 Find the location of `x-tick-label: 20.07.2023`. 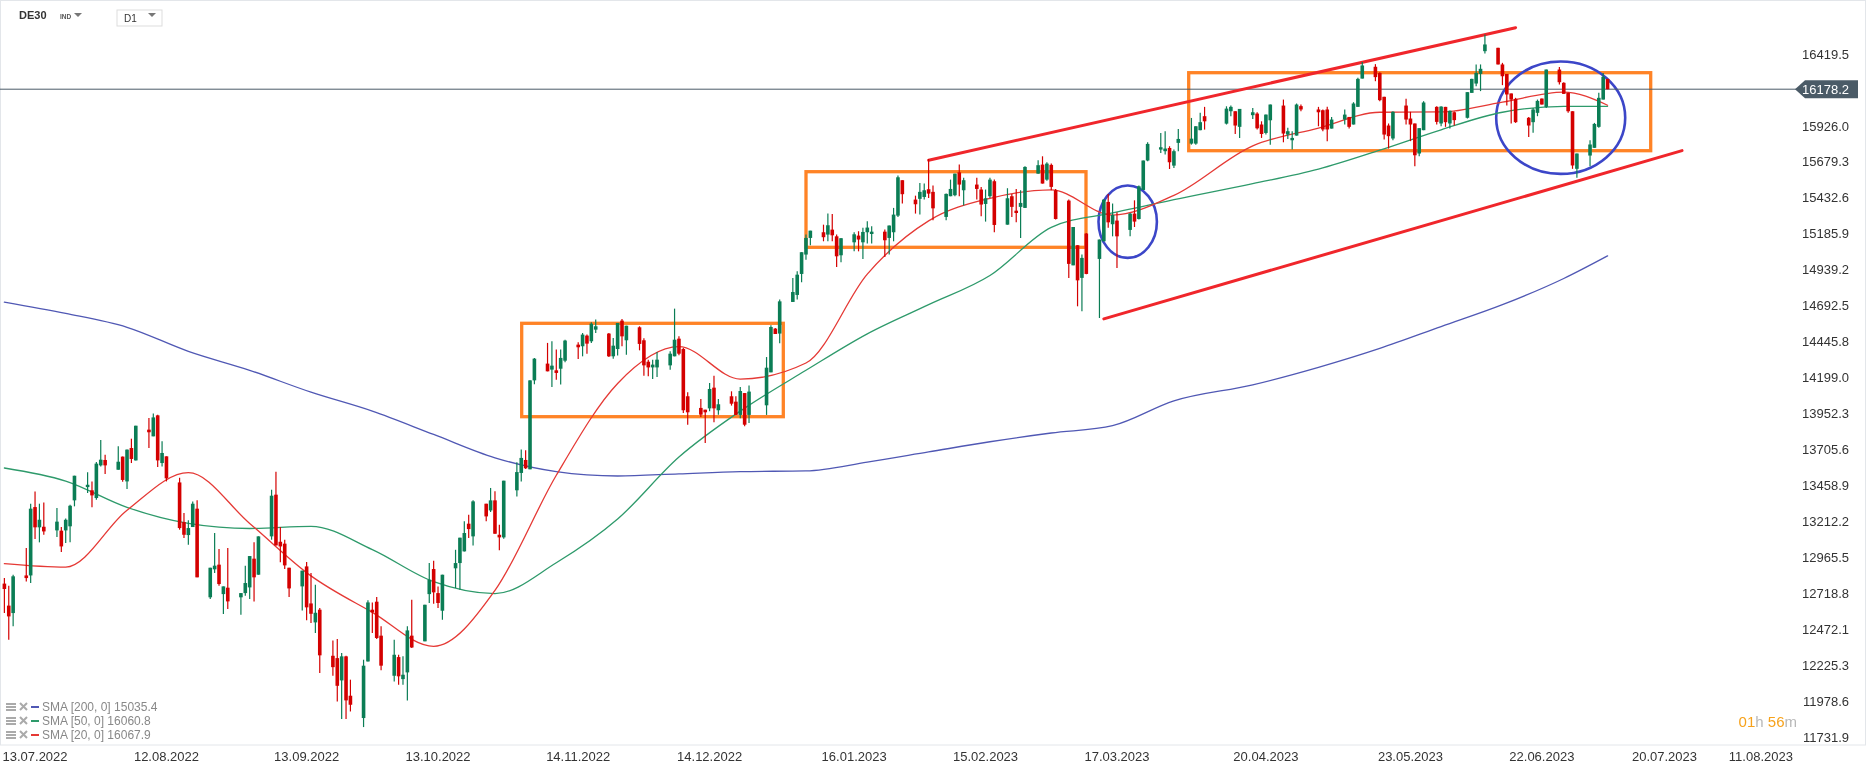

x-tick-label: 20.07.2023 is located at coordinates (1664, 756).